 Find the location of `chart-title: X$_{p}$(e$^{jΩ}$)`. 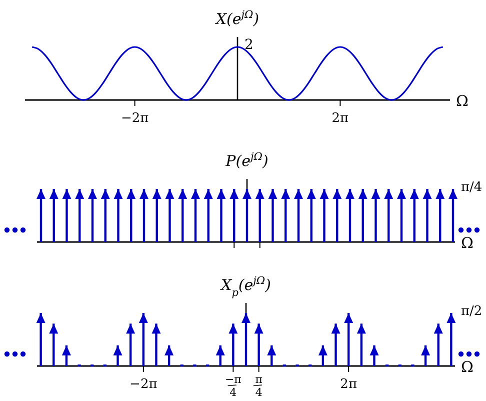

chart-title: X$_{p}$(e$^{jΩ}$) is located at coordinates (246, 287).